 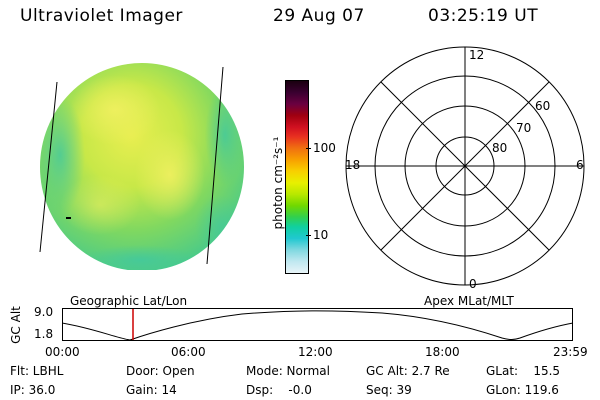 I want to click on disk-artifact, so click(x=68, y=218).